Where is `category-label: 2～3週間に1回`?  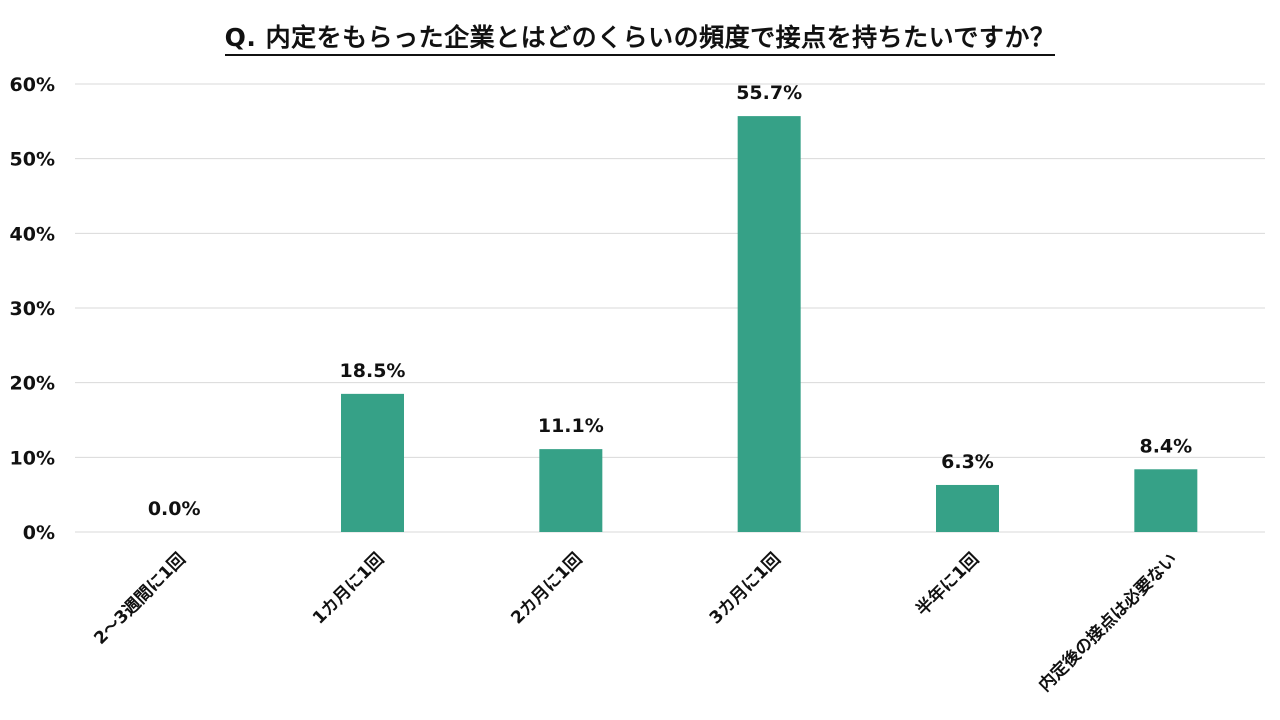
category-label: 2～3週間に1回 is located at coordinates (139, 598).